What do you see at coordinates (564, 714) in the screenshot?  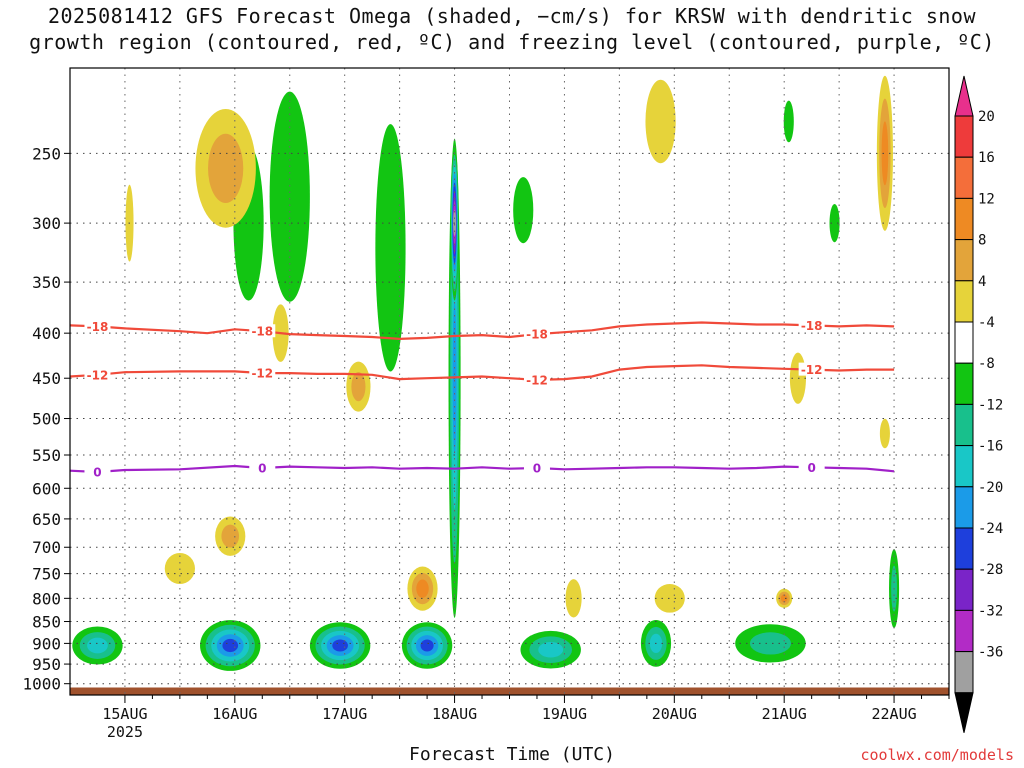 I see `x-tick-label: 19AUG` at bounding box center [564, 714].